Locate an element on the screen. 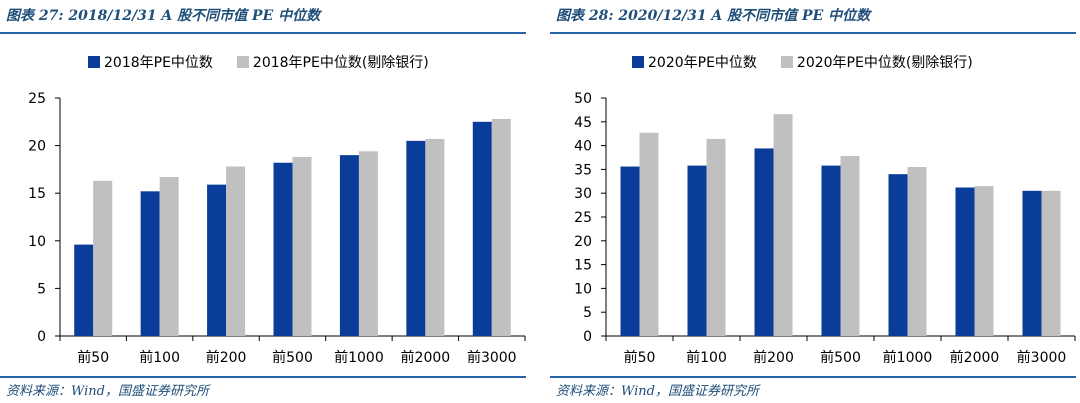 The height and width of the screenshot is (403, 1080). figure-title: 图表 27: 2018/12/31 A 股不同市值 PE 中位数 is located at coordinates (163, 16).